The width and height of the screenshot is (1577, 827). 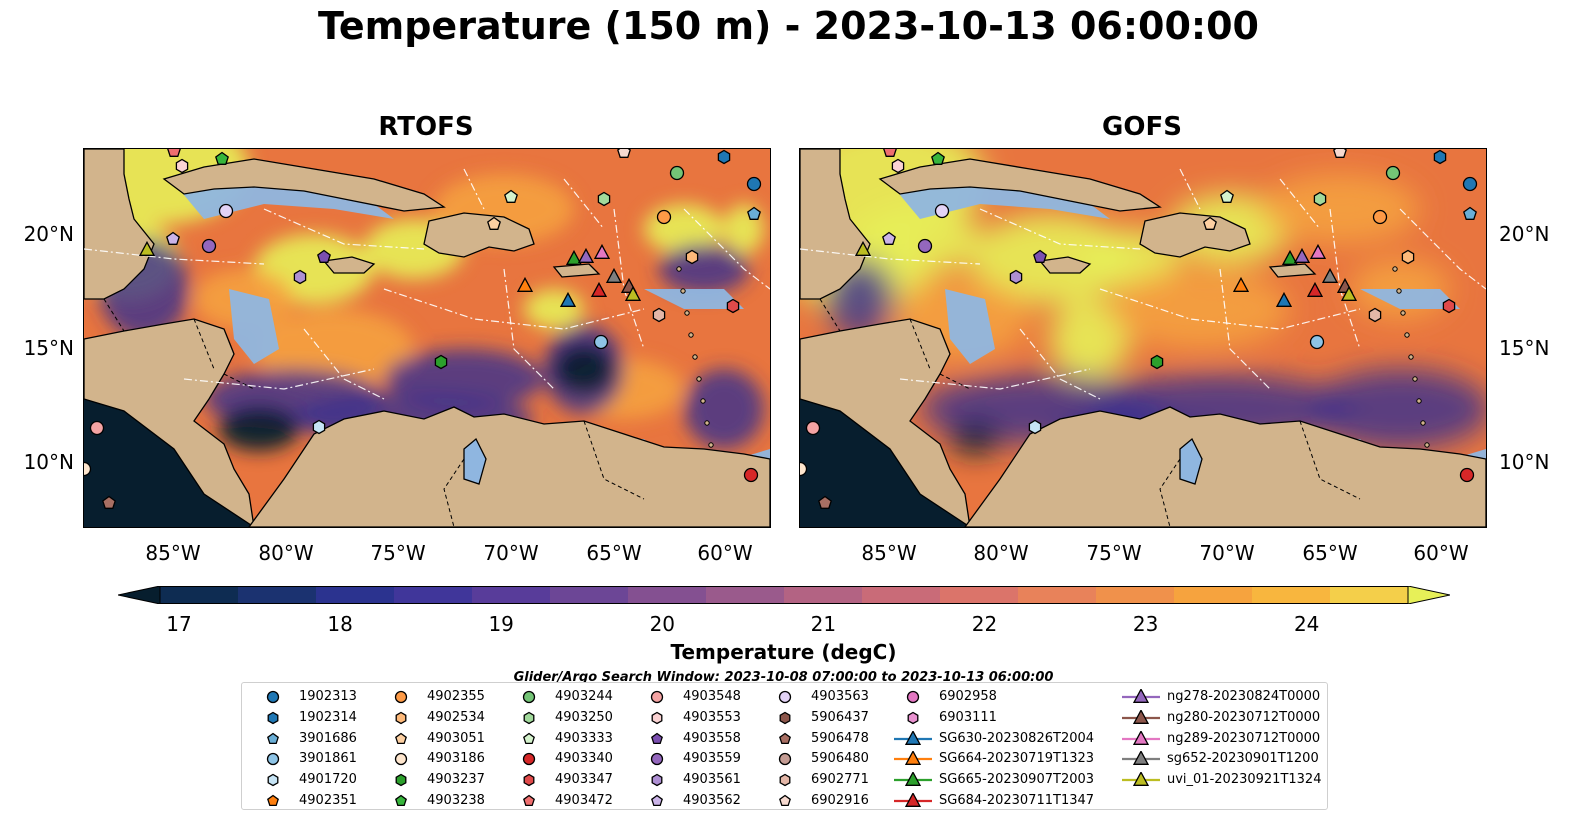 I want to click on colorbar-tick-label: 20, so click(x=662, y=624).